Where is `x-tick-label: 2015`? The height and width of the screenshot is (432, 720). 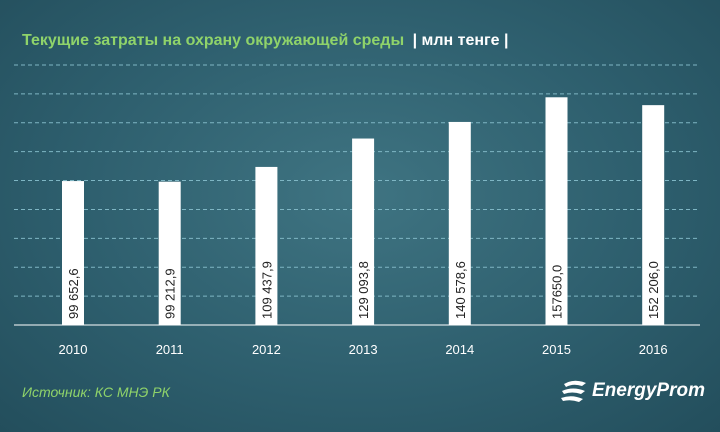 x-tick-label: 2015 is located at coordinates (556, 349).